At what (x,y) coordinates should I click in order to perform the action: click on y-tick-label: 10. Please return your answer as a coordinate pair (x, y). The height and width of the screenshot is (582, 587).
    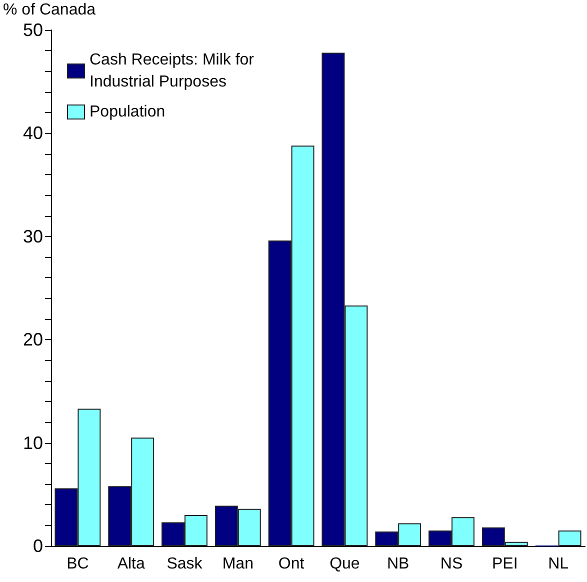
    Looking at the image, I should click on (32, 442).